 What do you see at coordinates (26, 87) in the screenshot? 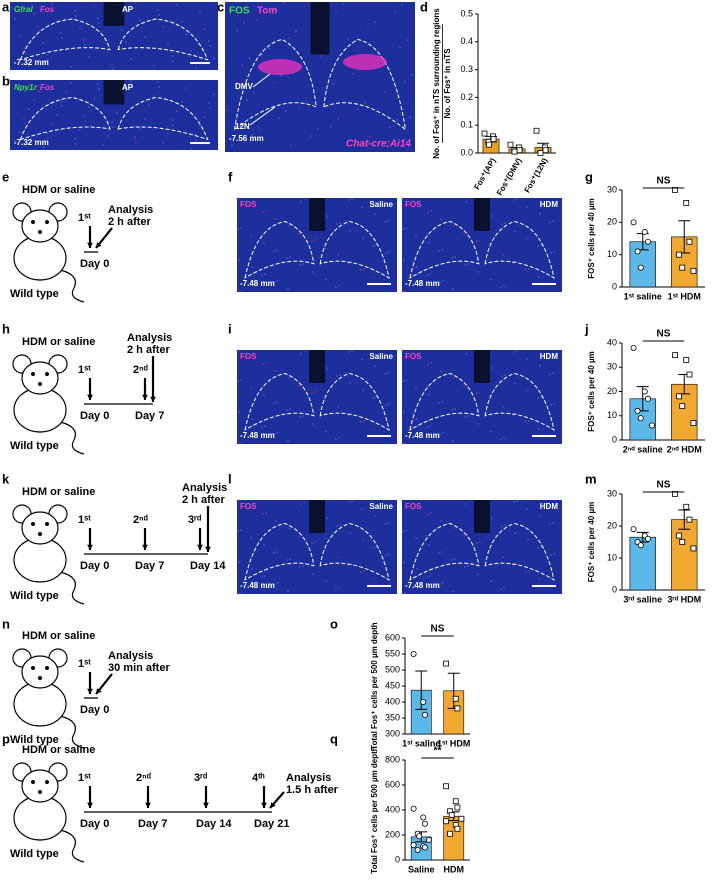
I see `gene-label: Npy1r` at bounding box center [26, 87].